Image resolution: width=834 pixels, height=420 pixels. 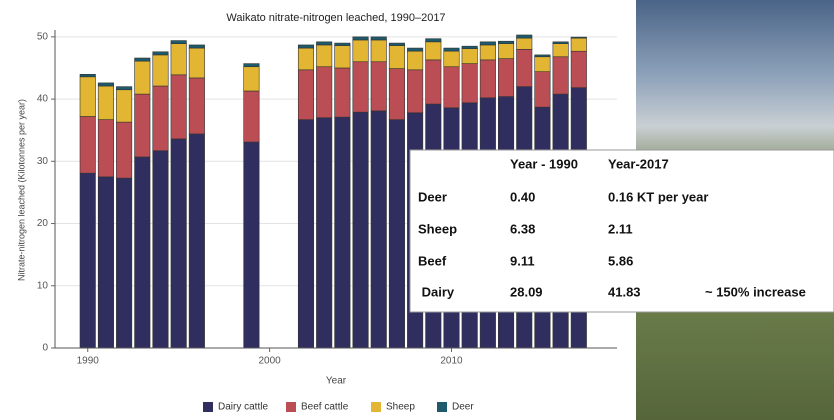 I want to click on table-cell: 9.11, so click(x=522, y=260).